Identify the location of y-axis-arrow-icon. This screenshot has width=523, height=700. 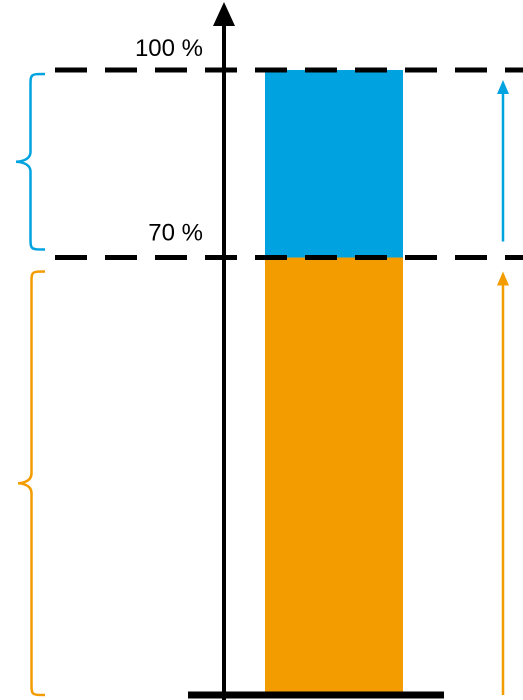
(224, 14).